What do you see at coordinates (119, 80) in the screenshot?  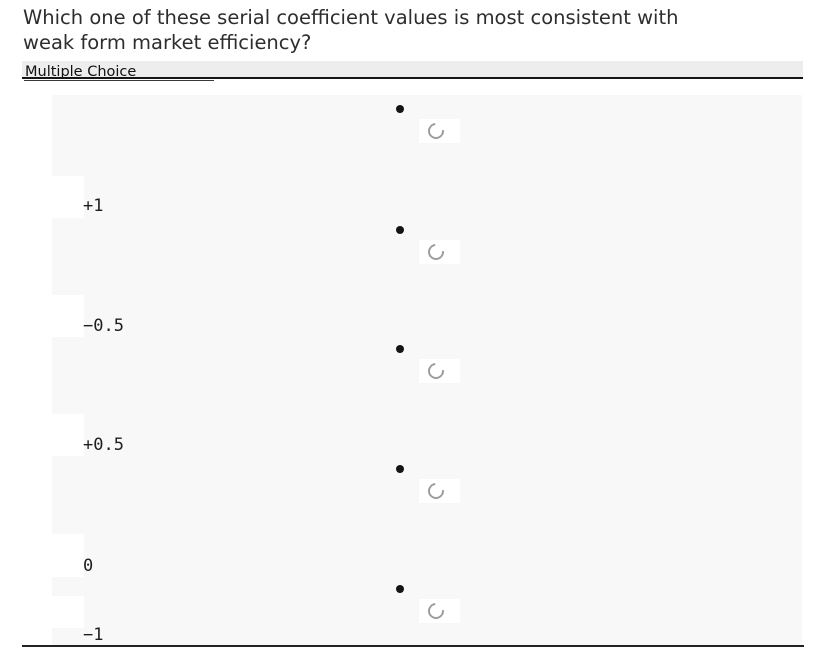 I see `question-type-underline` at bounding box center [119, 80].